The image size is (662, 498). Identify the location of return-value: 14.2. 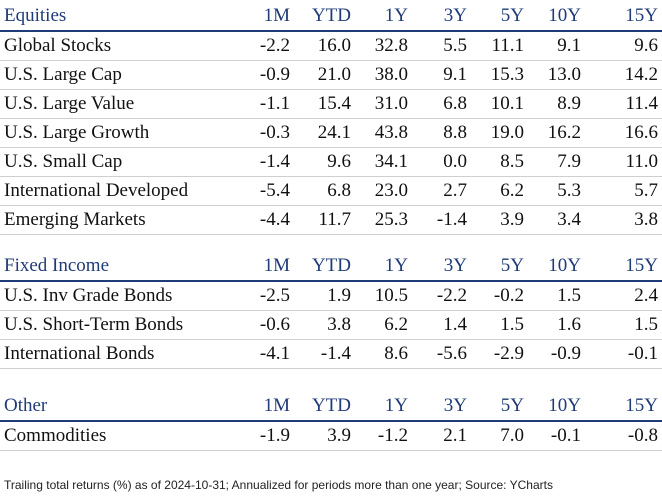
(623, 75).